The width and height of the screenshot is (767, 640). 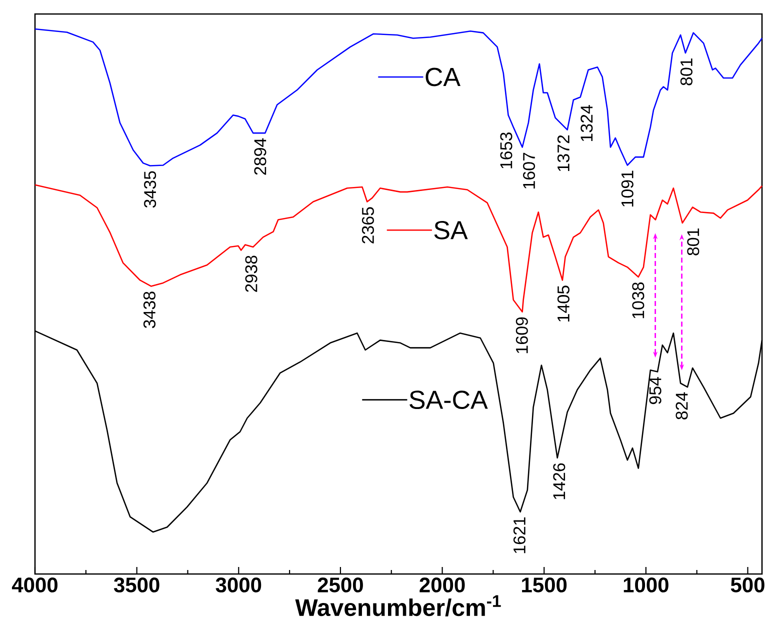 I want to click on annotation: 3435, so click(x=150, y=189).